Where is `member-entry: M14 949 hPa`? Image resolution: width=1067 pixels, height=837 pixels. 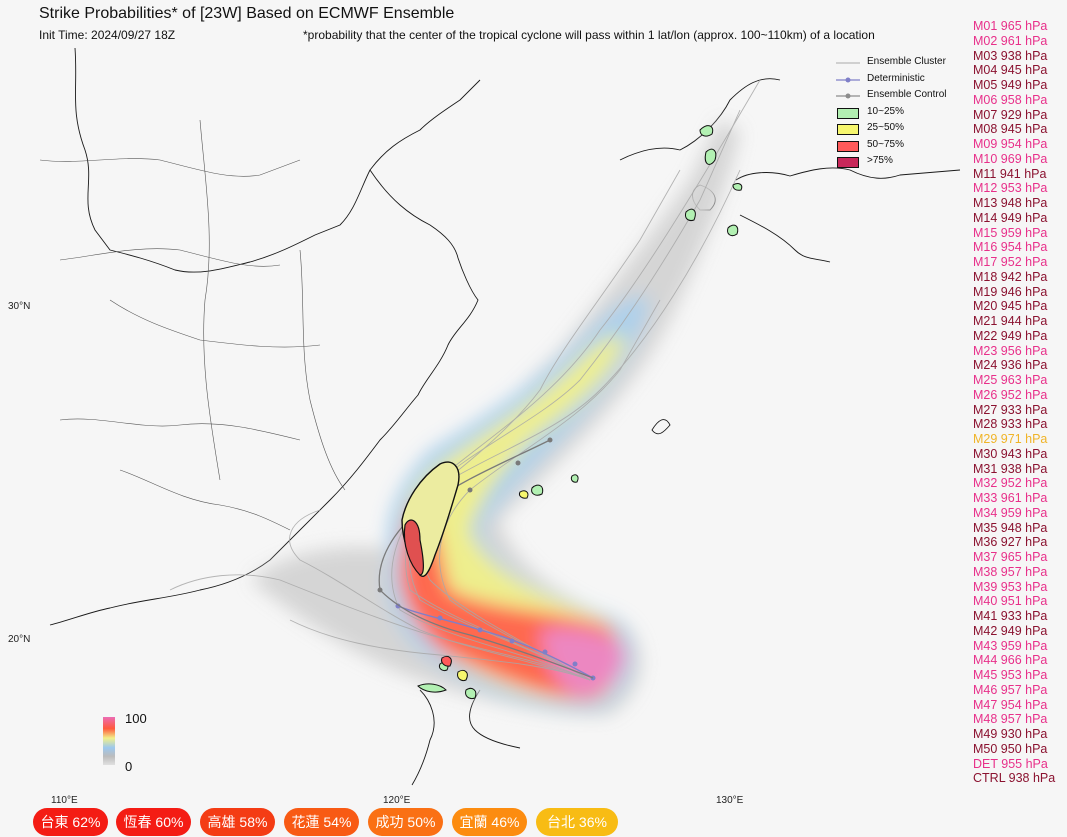
member-entry: M14 949 hPa is located at coordinates (1010, 217).